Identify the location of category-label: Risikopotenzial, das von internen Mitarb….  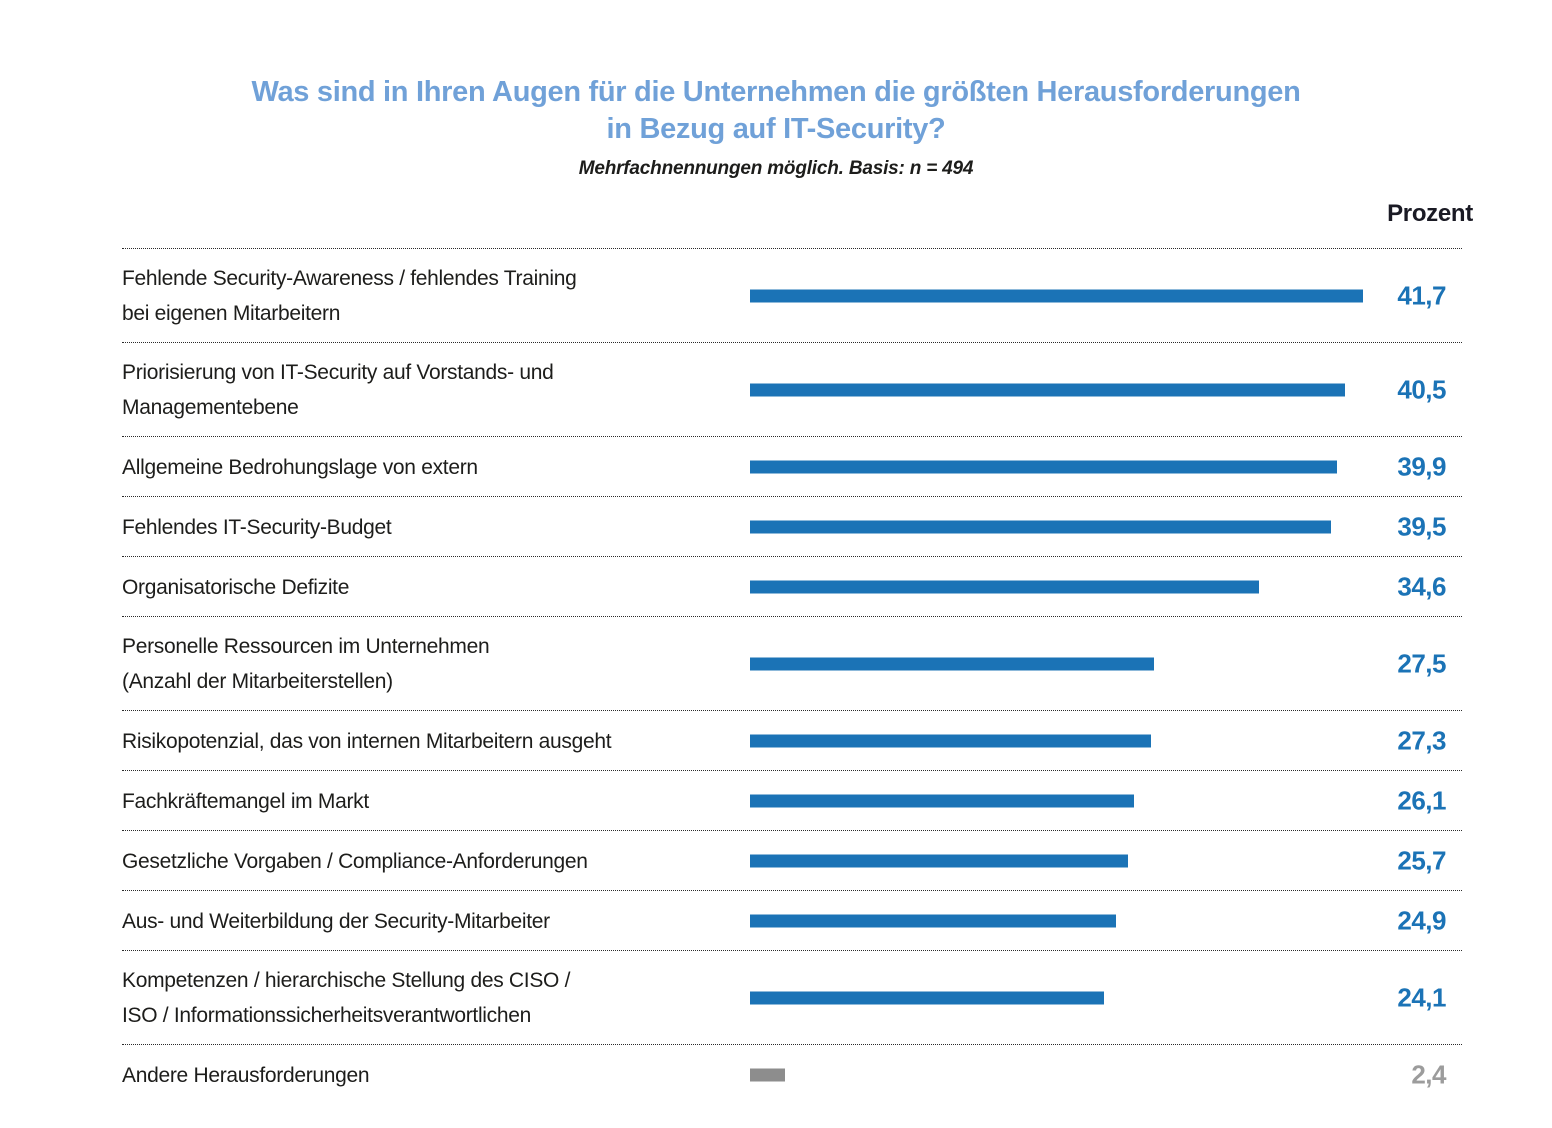
(367, 741).